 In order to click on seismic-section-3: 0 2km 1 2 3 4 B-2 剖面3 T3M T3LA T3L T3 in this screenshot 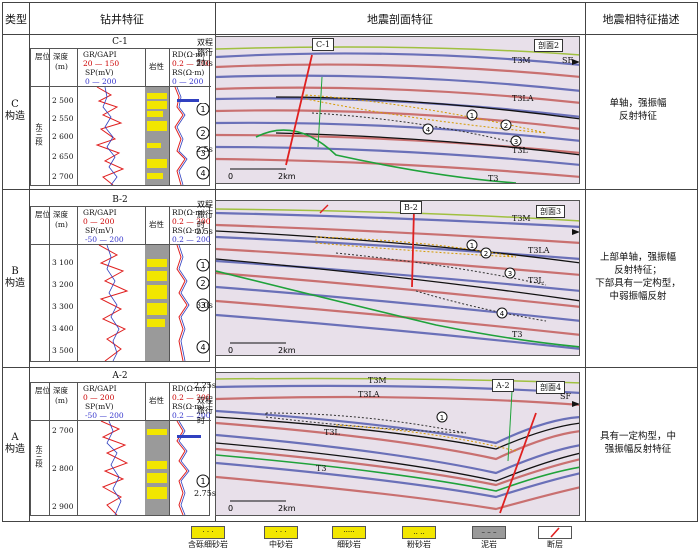, I will do `click(397, 278)`.